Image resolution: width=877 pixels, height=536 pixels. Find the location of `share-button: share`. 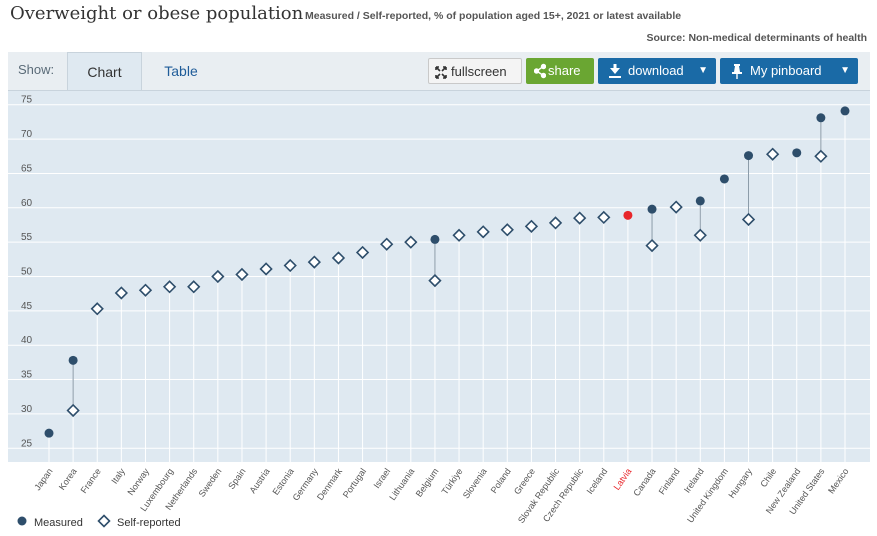

share-button: share is located at coordinates (560, 71).